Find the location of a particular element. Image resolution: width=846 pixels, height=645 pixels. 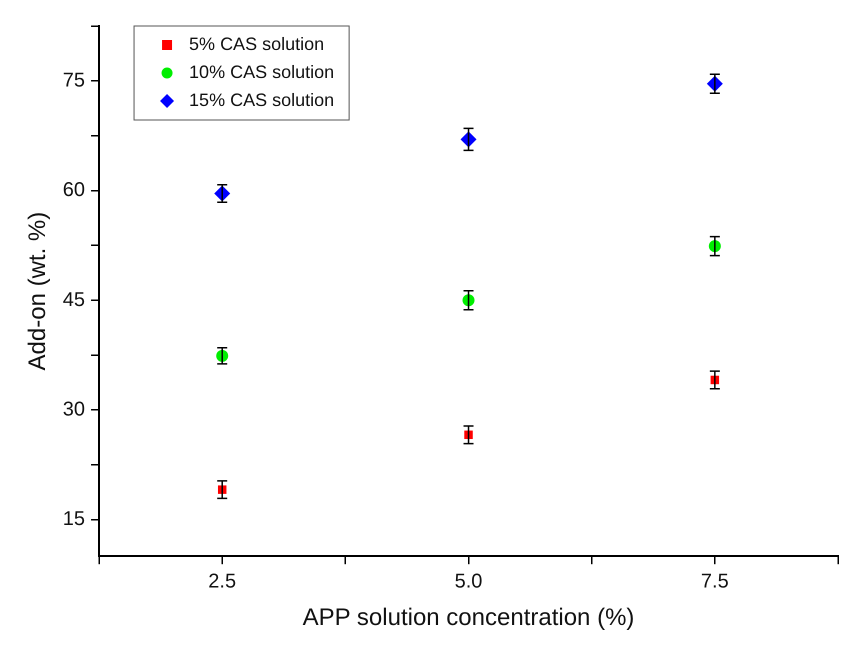

y-tick-label: 75 is located at coordinates (74, 80).